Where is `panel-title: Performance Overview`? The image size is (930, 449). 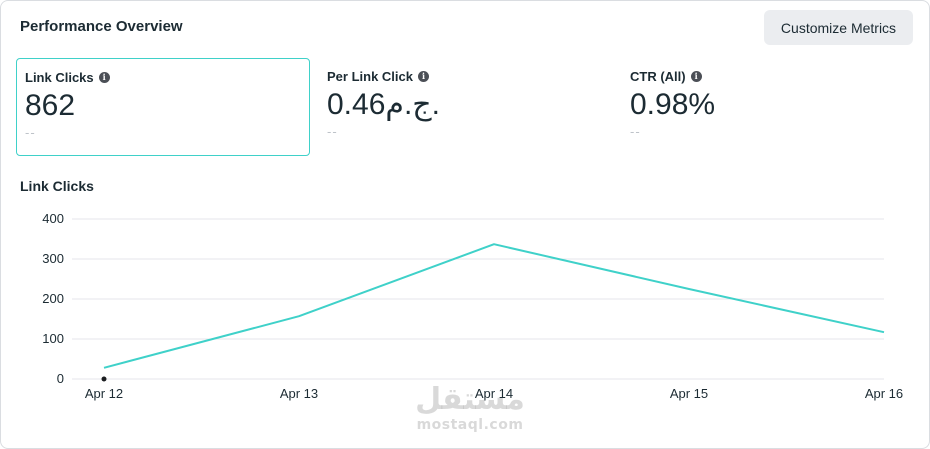 panel-title: Performance Overview is located at coordinates (101, 26).